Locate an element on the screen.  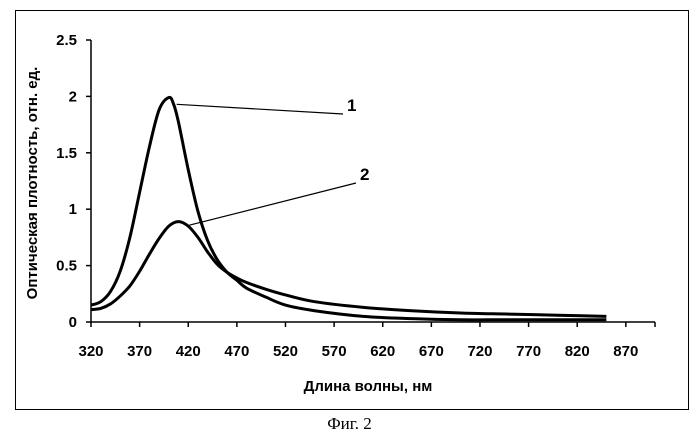
x-ticks: 320 370 420 470 520 570 620 670 720 770 820 870 is located at coordinates (366, 341).